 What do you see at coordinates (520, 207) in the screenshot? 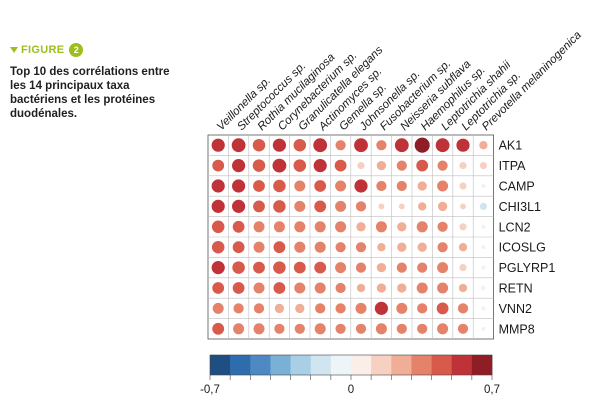
I see `row-label: CHI3L1` at bounding box center [520, 207].